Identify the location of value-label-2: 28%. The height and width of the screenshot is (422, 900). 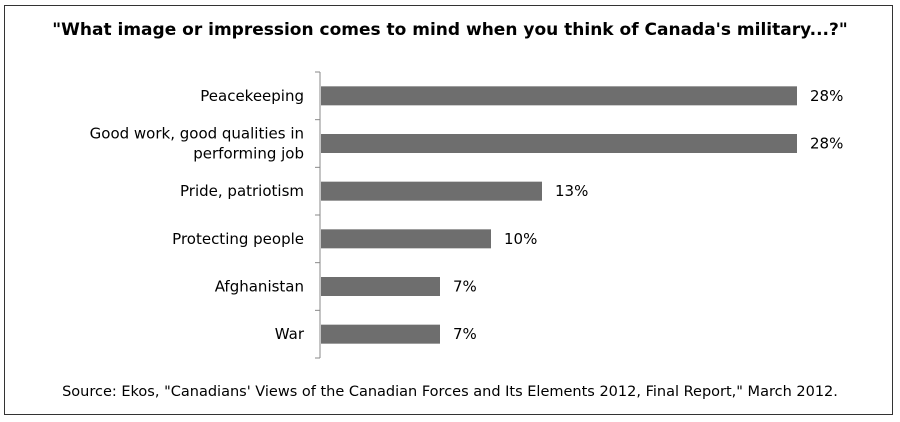
(826, 144).